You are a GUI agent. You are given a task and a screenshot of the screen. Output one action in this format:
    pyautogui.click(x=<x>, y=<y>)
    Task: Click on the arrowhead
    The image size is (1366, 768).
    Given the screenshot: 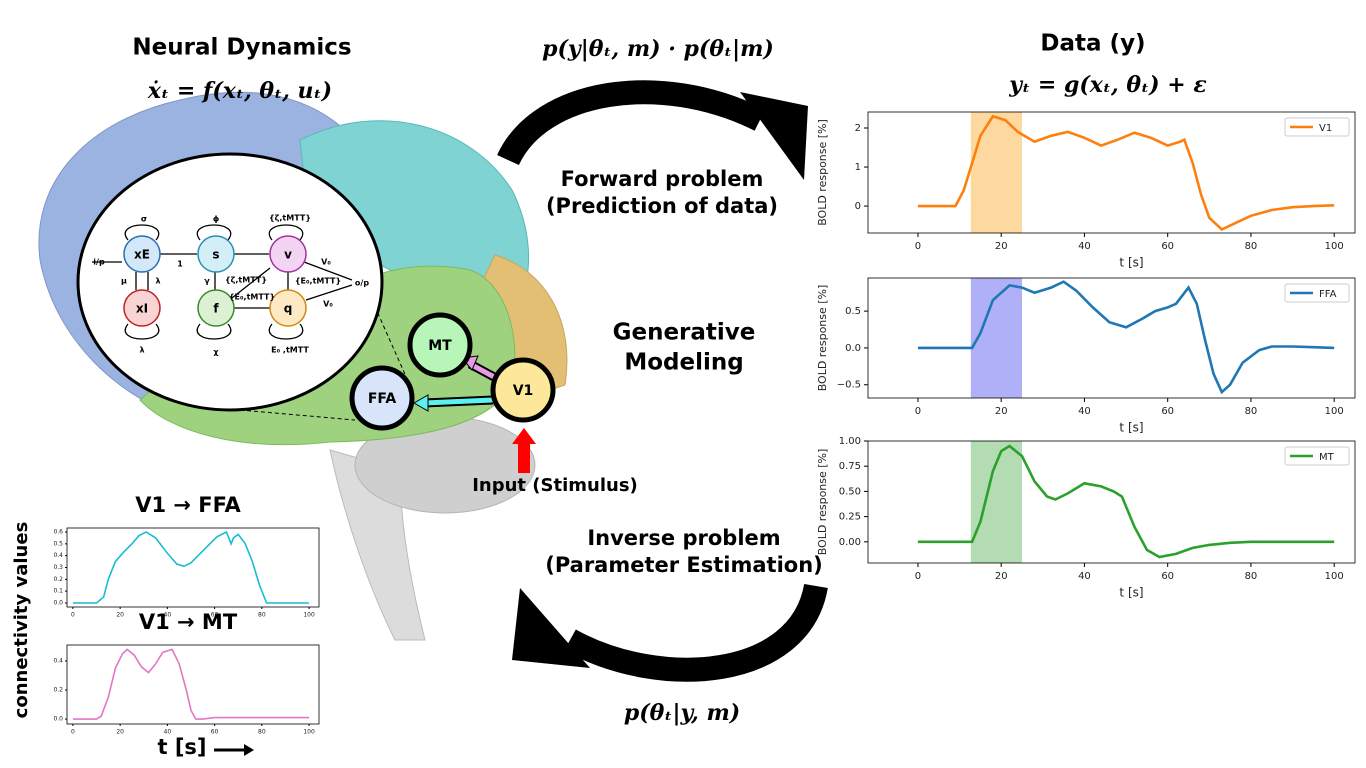 What is the action you would take?
    pyautogui.click(x=420, y=403)
    